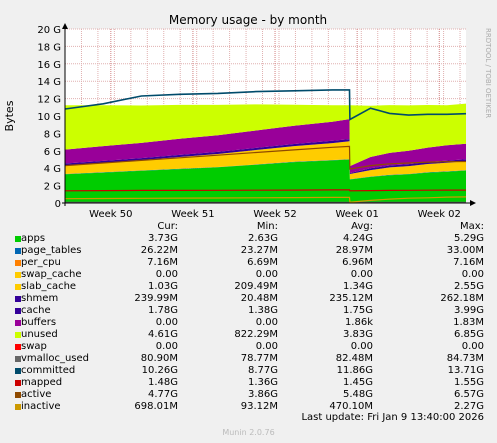 The width and height of the screenshot is (497, 443). I want to click on min-value: 1.36G, so click(262, 382).